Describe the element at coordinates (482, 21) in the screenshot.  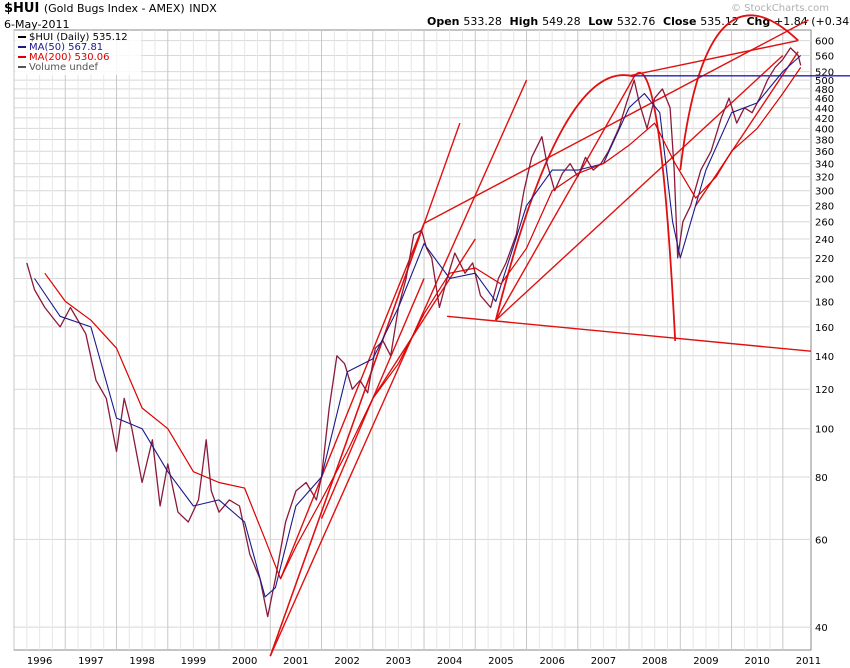
I see `open-value: 533.28` at that location.